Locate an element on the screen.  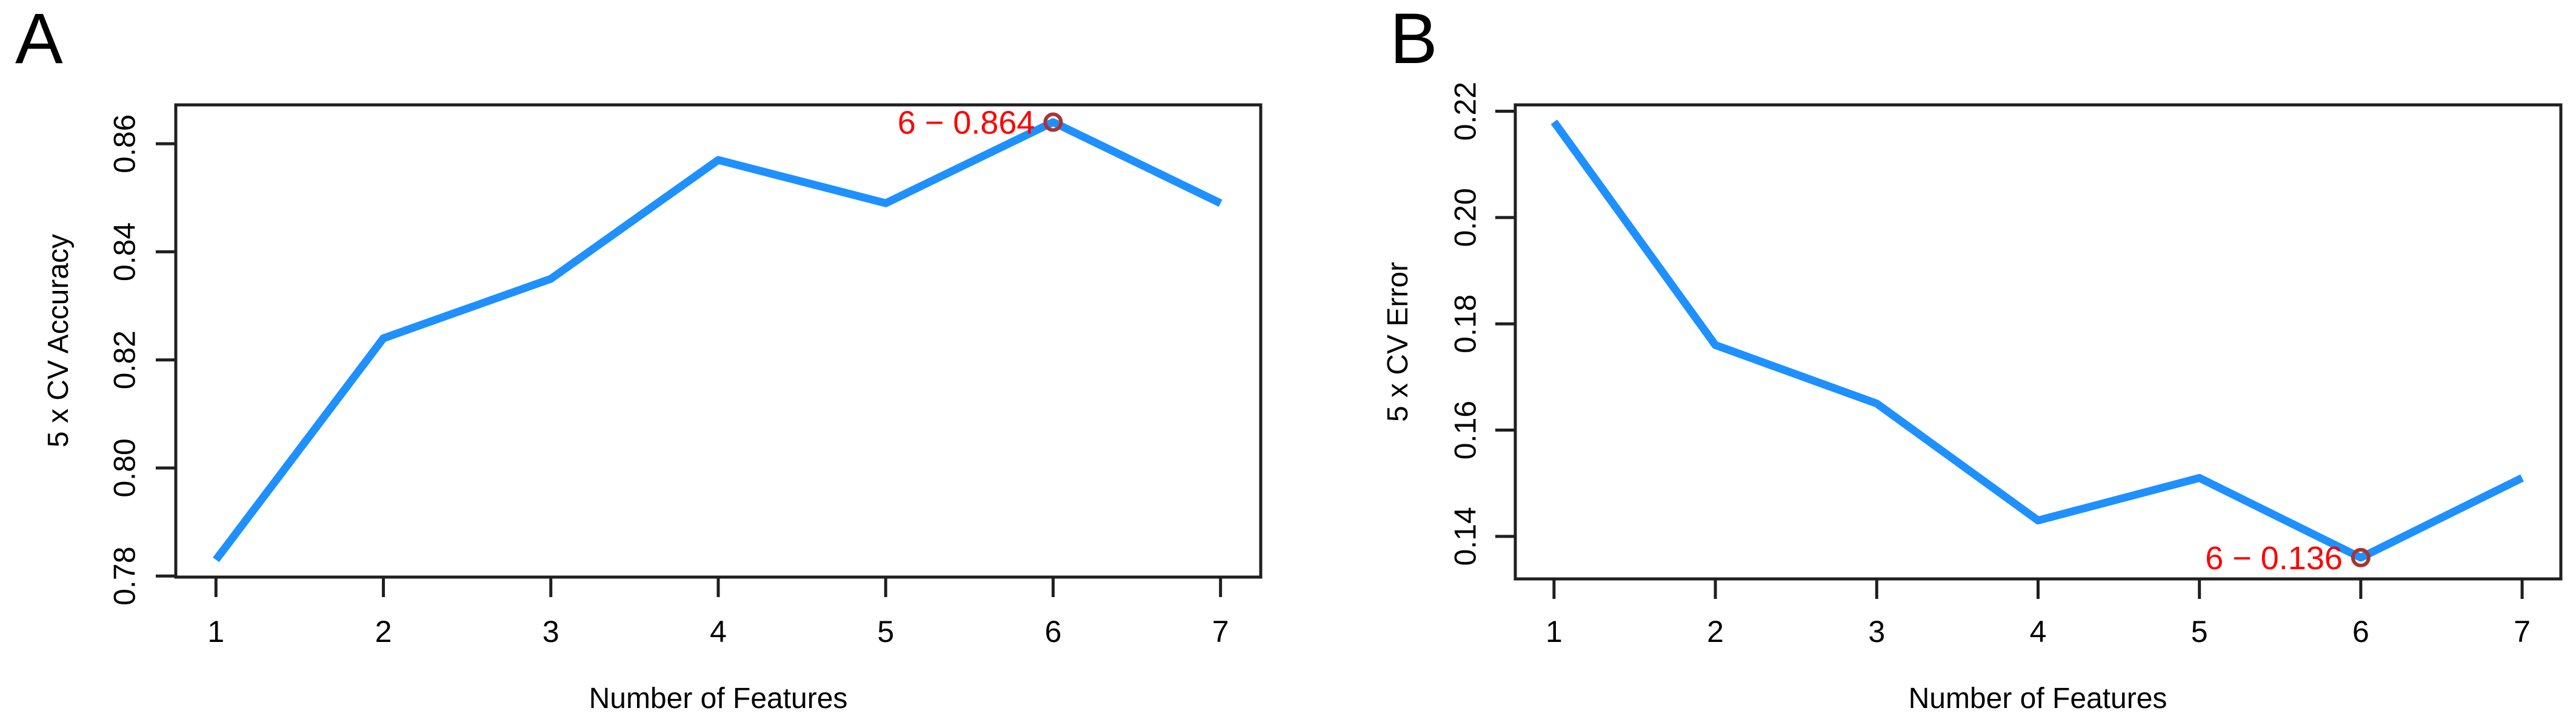
panel-a-annotation-text: 6 − 0.864 is located at coordinates (967, 123).